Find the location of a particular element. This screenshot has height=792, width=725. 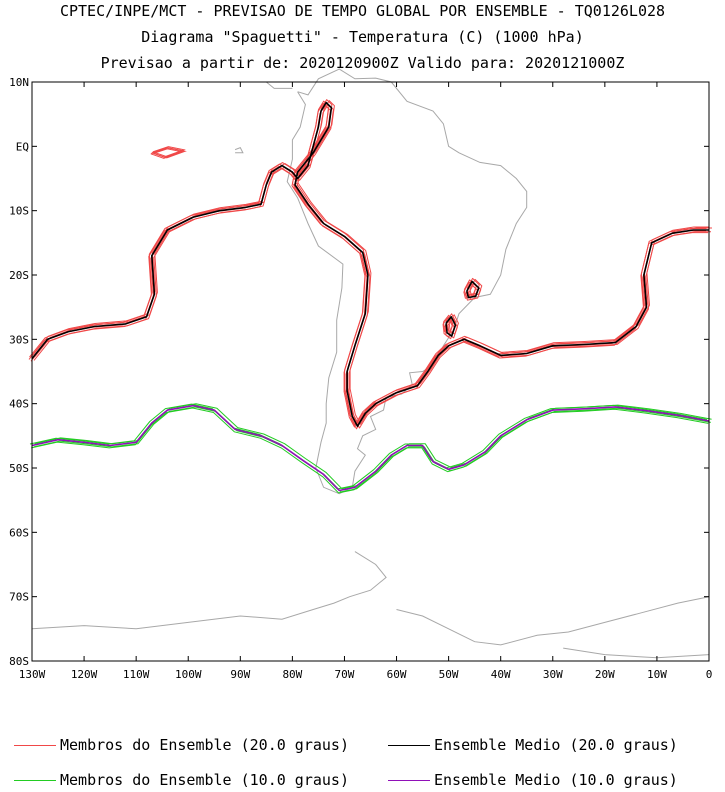

x-tick-label-7: 60W is located at coordinates (397, 674).